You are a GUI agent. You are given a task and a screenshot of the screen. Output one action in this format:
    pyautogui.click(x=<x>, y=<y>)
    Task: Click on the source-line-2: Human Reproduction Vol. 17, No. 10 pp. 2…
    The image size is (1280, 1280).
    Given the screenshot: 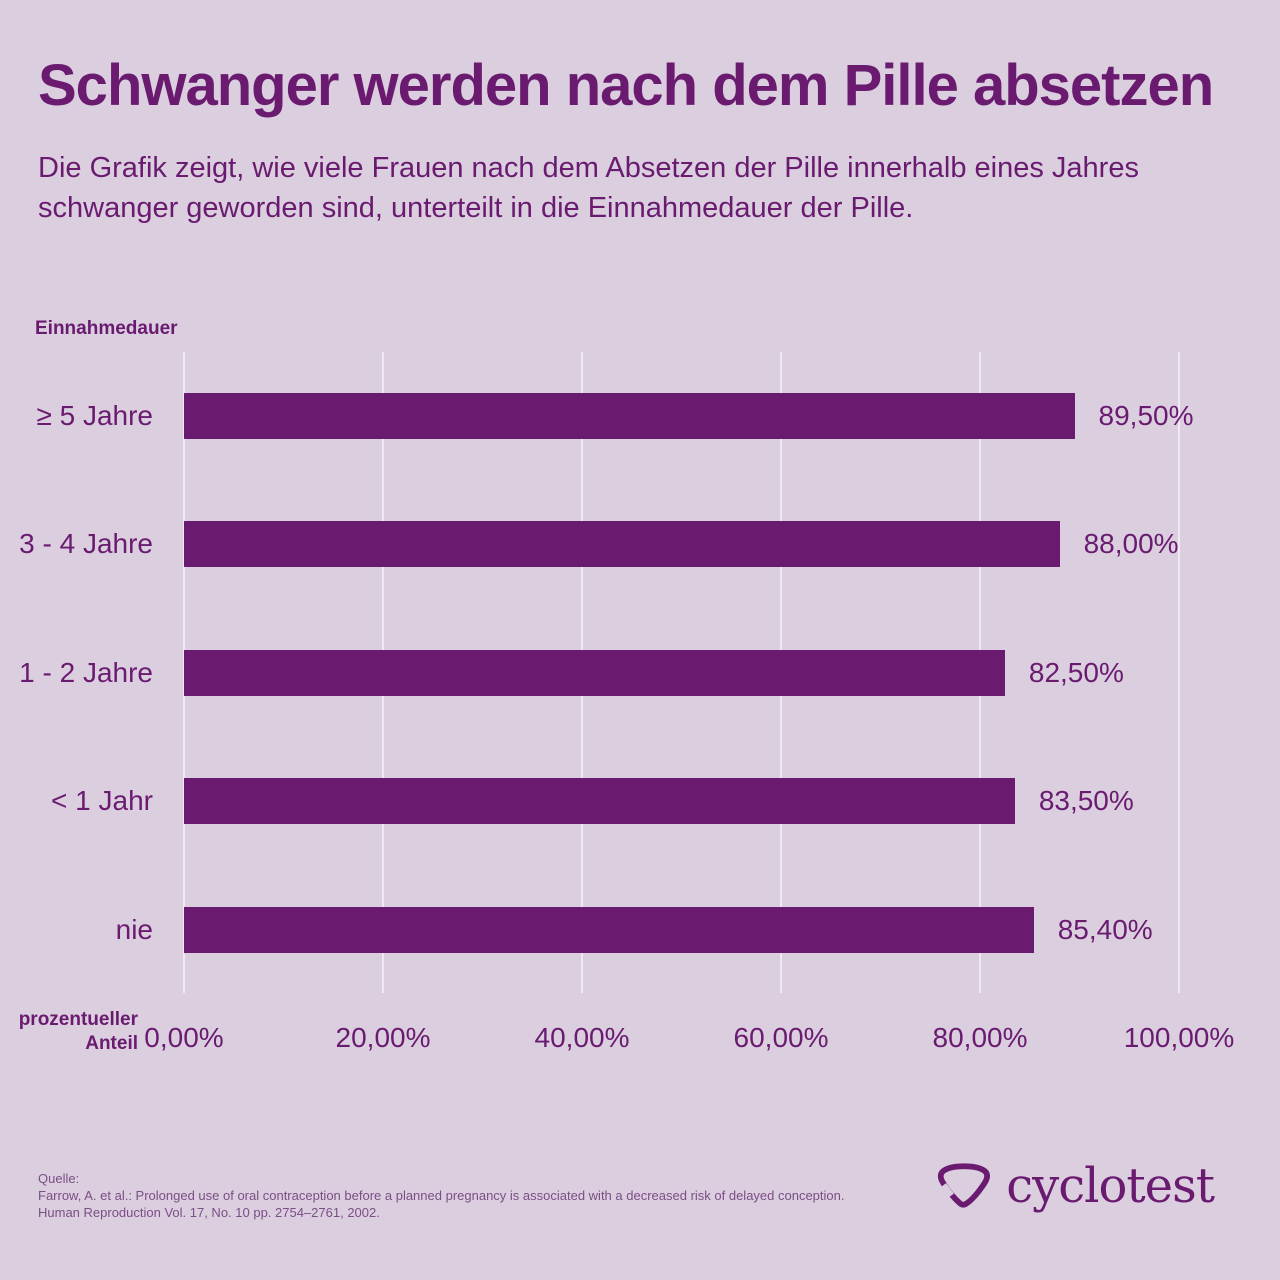 What is the action you would take?
    pyautogui.click(x=209, y=1212)
    